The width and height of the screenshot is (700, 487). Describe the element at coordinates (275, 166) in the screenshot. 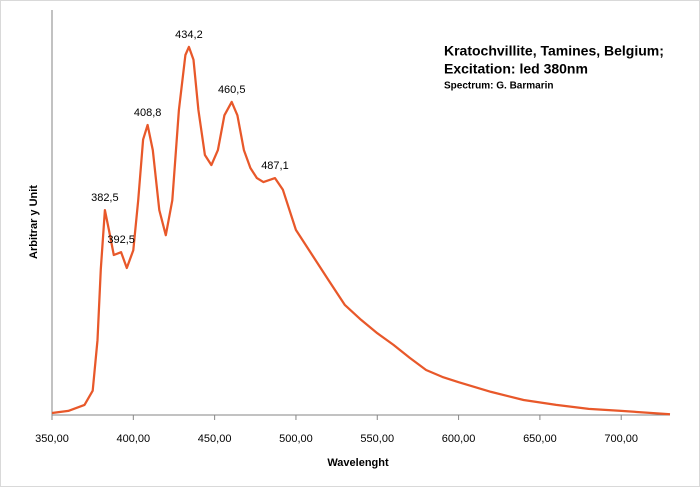

I see `peak-label: 487,1` at that location.